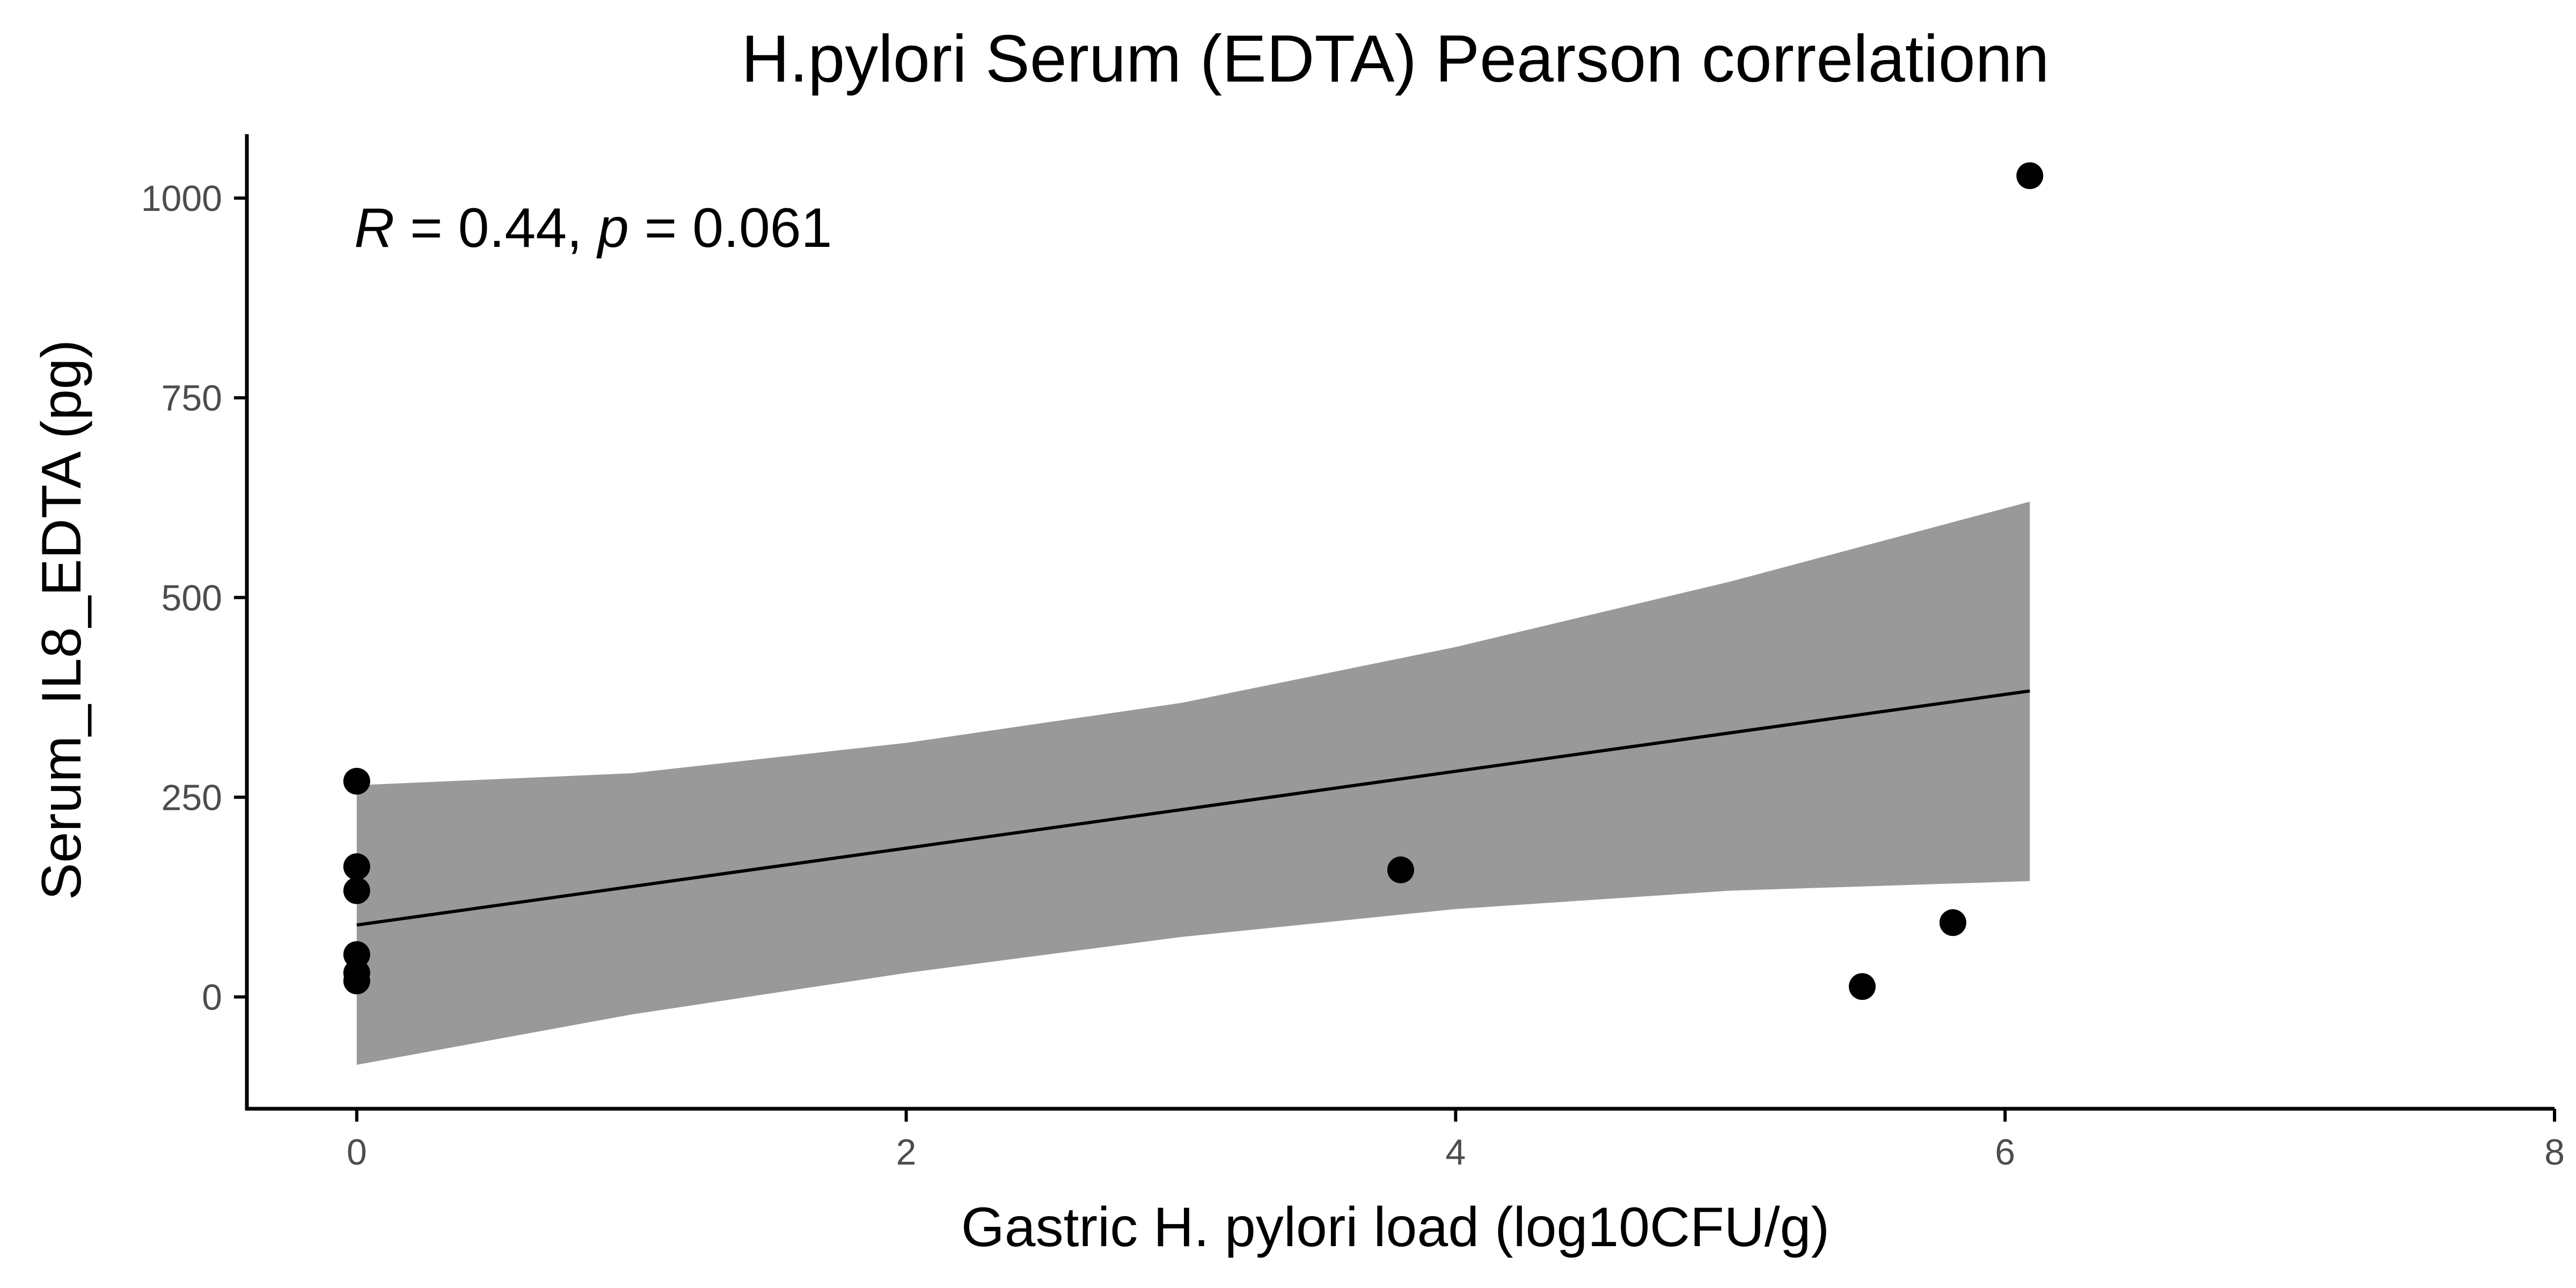 The width and height of the screenshot is (2576, 1288). I want to click on regression-line, so click(1193, 808).